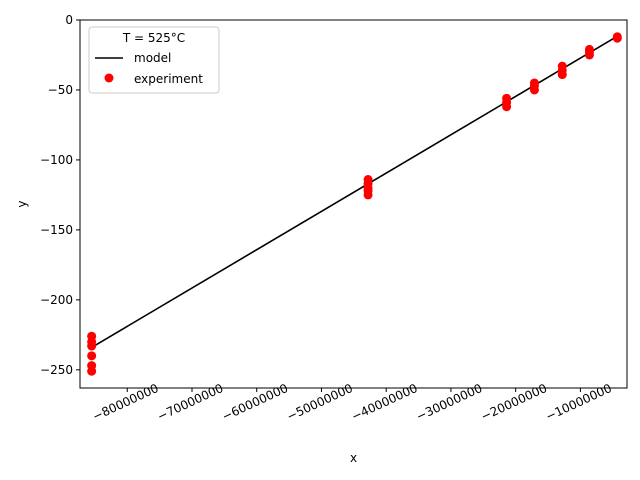 This screenshot has width=640, height=480. Describe the element at coordinates (69, 20) in the screenshot. I see `y-tick-label: 0` at that location.